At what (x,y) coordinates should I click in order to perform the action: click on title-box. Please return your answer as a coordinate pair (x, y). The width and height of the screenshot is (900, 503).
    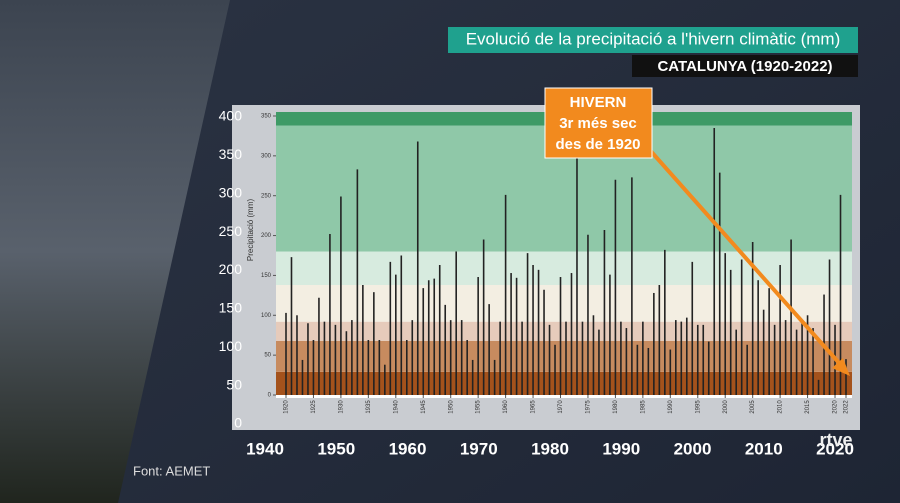
    Looking at the image, I should click on (653, 40).